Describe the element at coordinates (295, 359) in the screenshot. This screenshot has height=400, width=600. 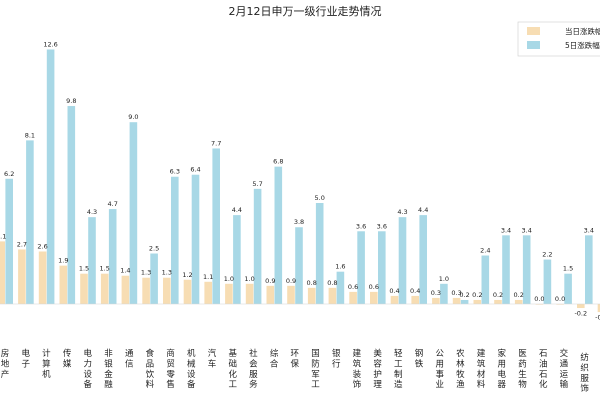
I see `category-label: 环保` at that location.